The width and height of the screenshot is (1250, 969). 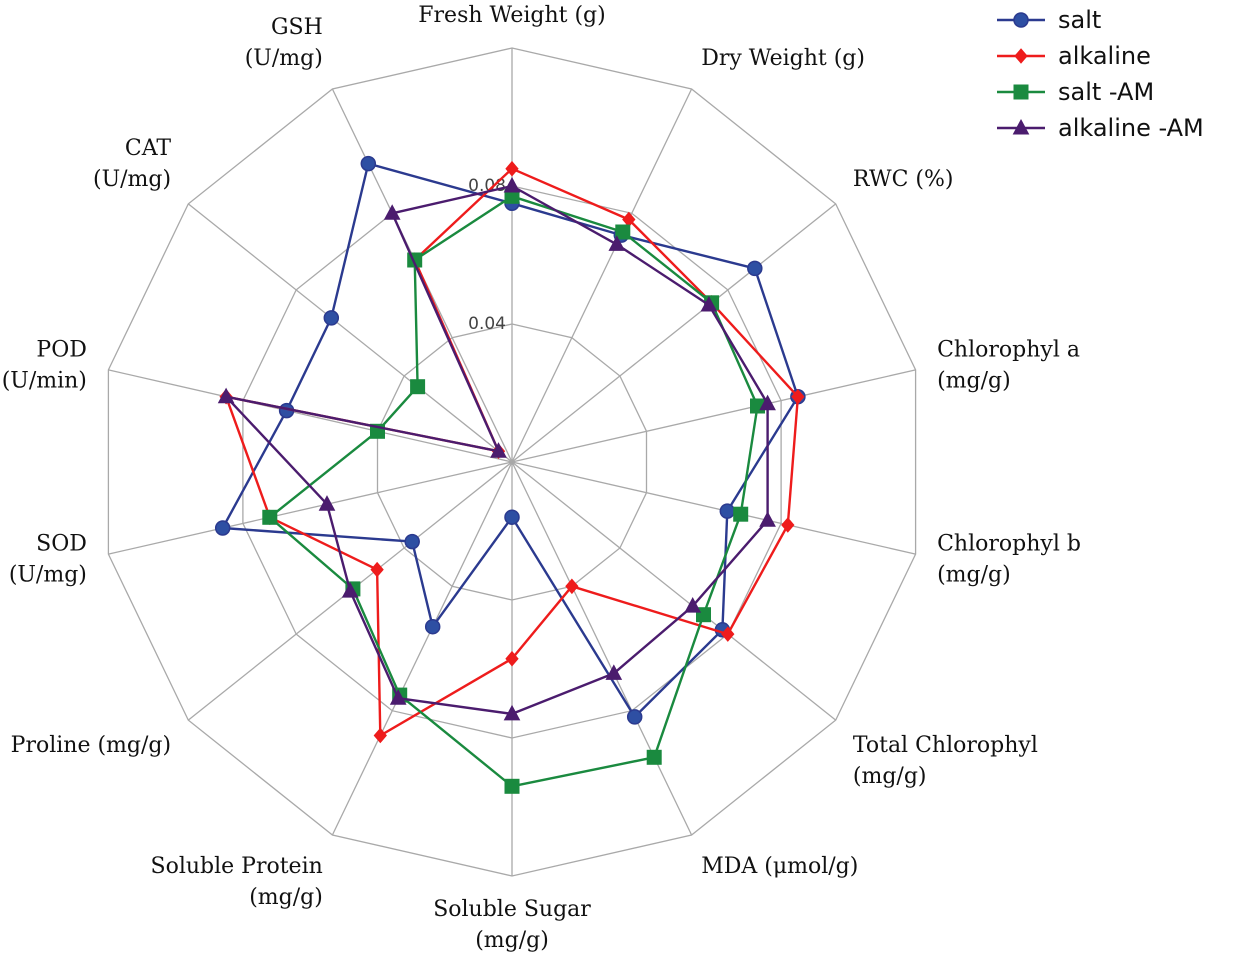 What do you see at coordinates (1009, 560) in the screenshot?
I see `axis-label: Chlorophyl b (mg/g)` at bounding box center [1009, 560].